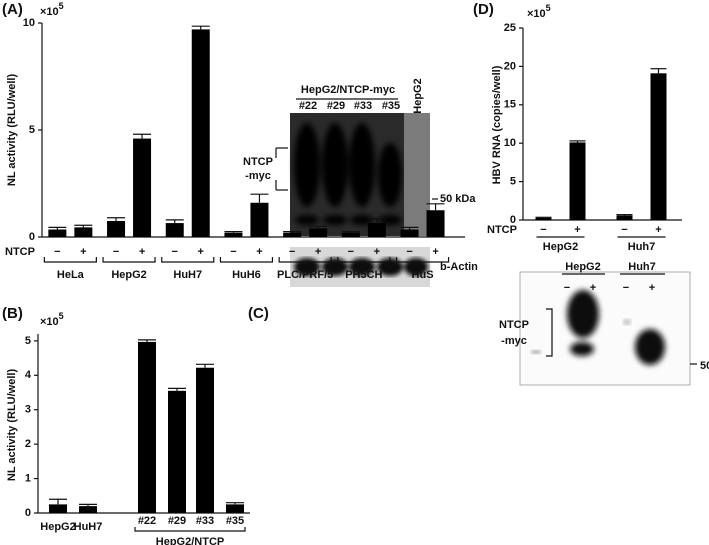 This screenshot has height=545, width=709. I want to click on y-tick-label: 15, so click(510, 105).